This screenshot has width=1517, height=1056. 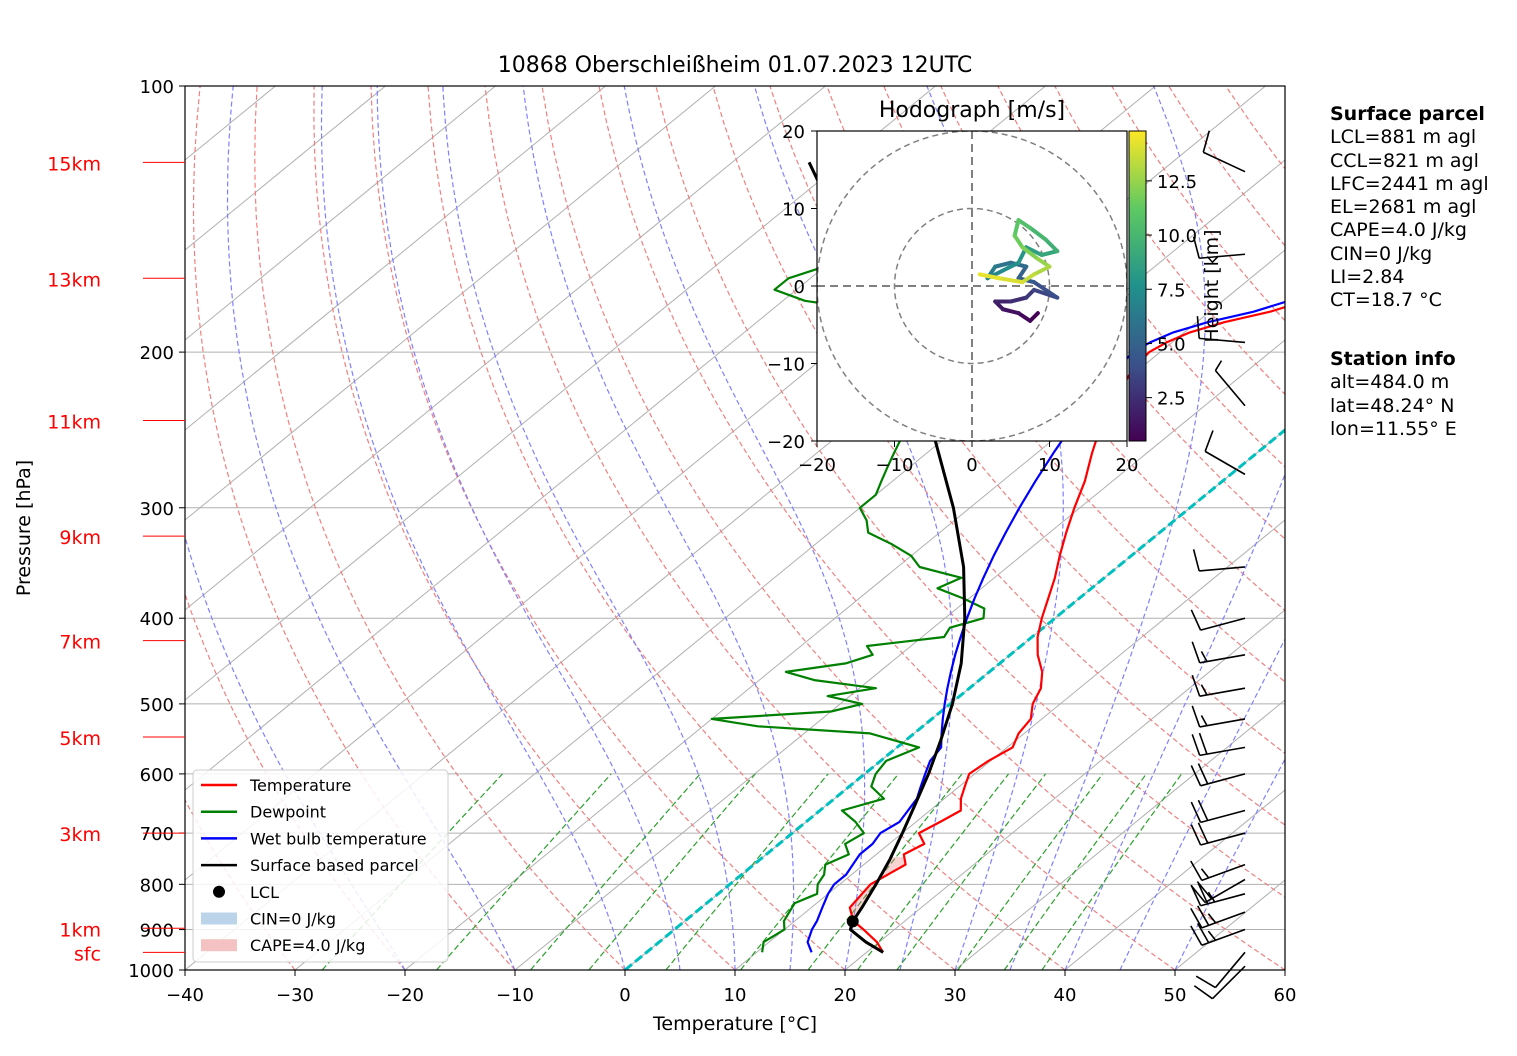 What do you see at coordinates (852, 921) in the screenshot?
I see `lcl-point` at bounding box center [852, 921].